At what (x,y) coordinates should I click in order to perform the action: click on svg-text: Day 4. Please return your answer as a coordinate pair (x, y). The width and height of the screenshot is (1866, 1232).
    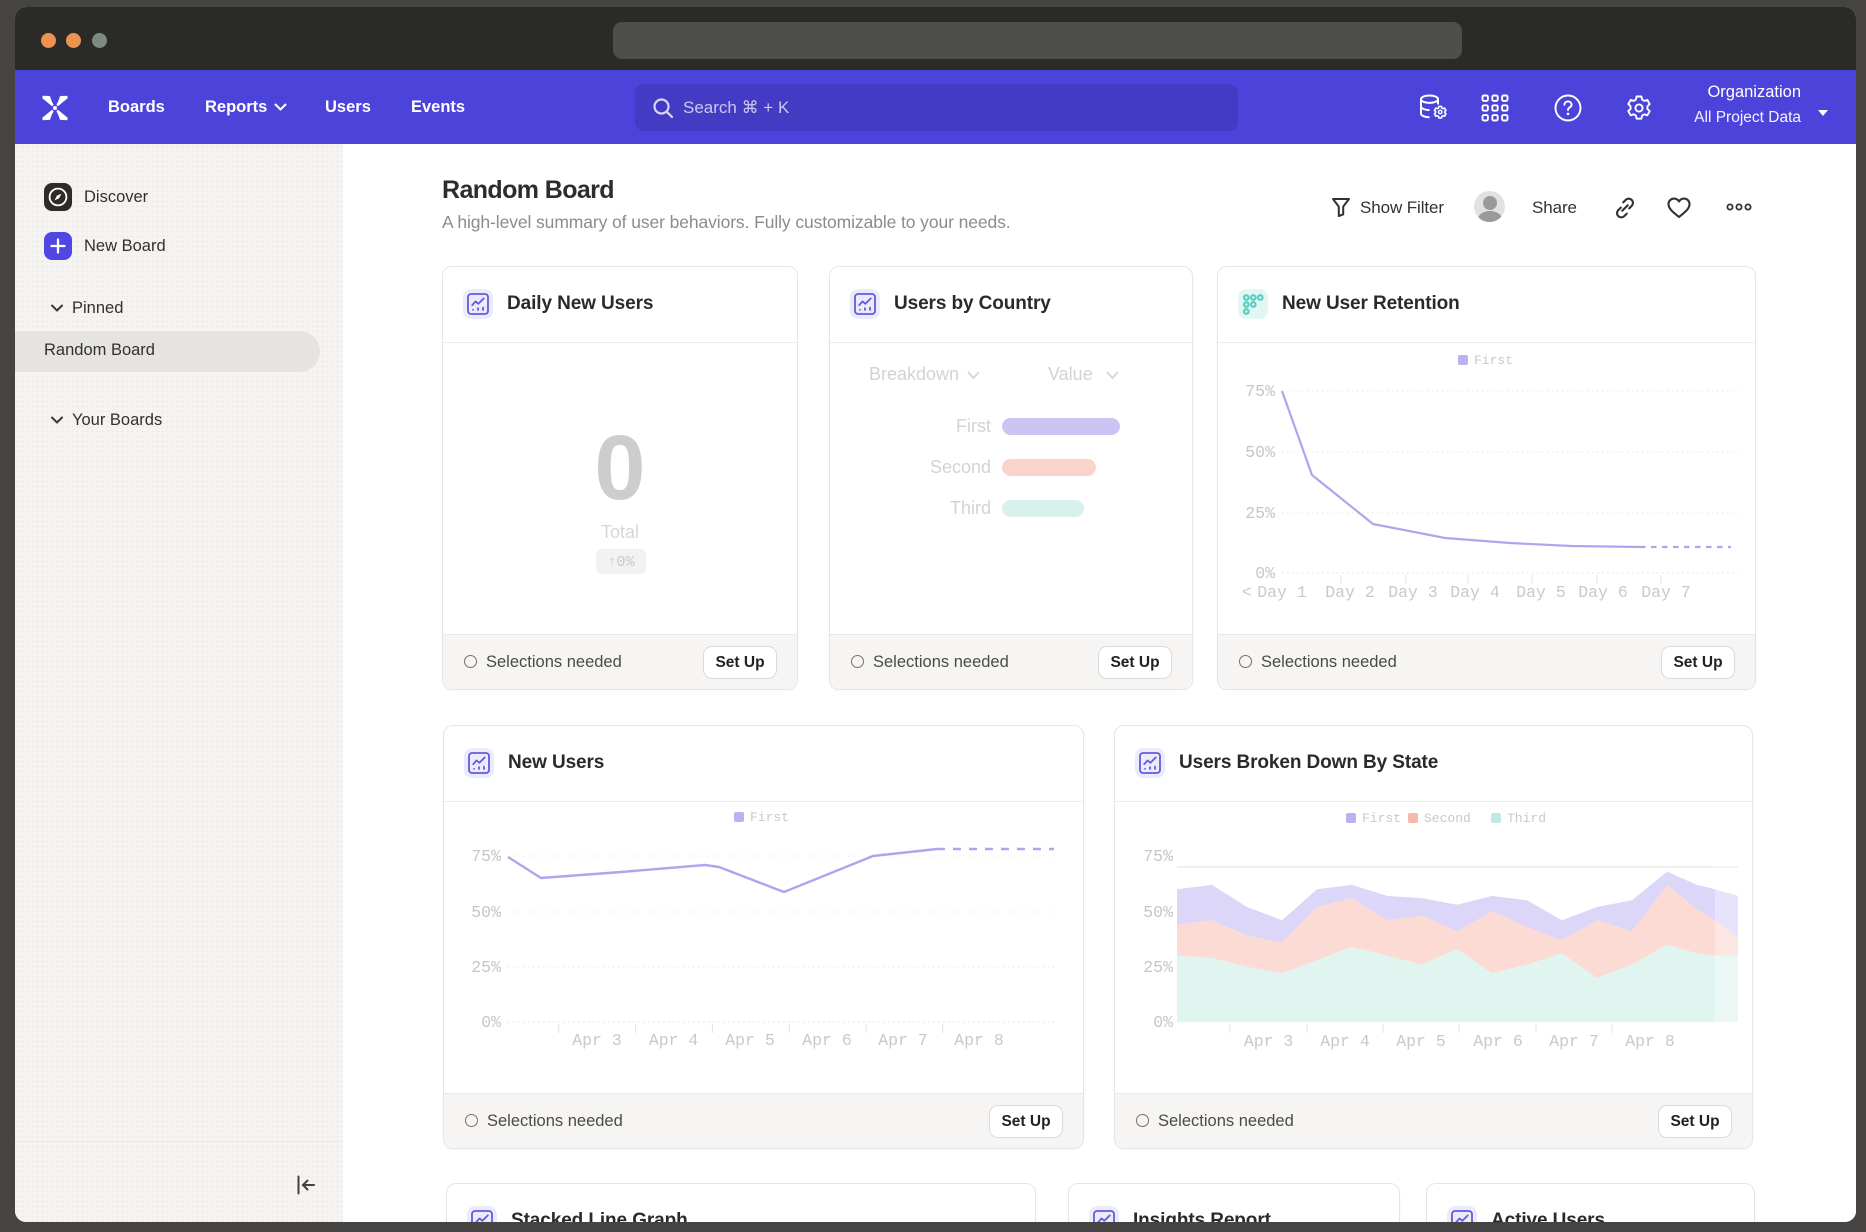
    Looking at the image, I should click on (1475, 592).